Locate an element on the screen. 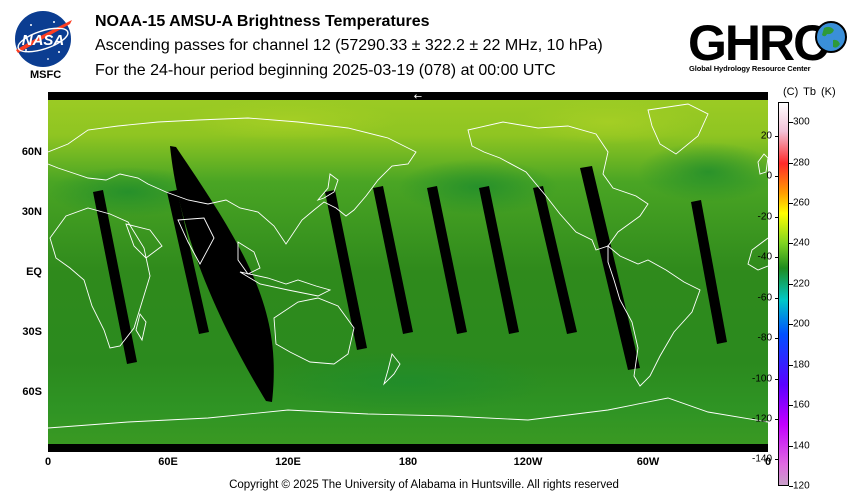 The height and width of the screenshot is (502, 854). direction-arrow-icon: ← is located at coordinates (418, 97).